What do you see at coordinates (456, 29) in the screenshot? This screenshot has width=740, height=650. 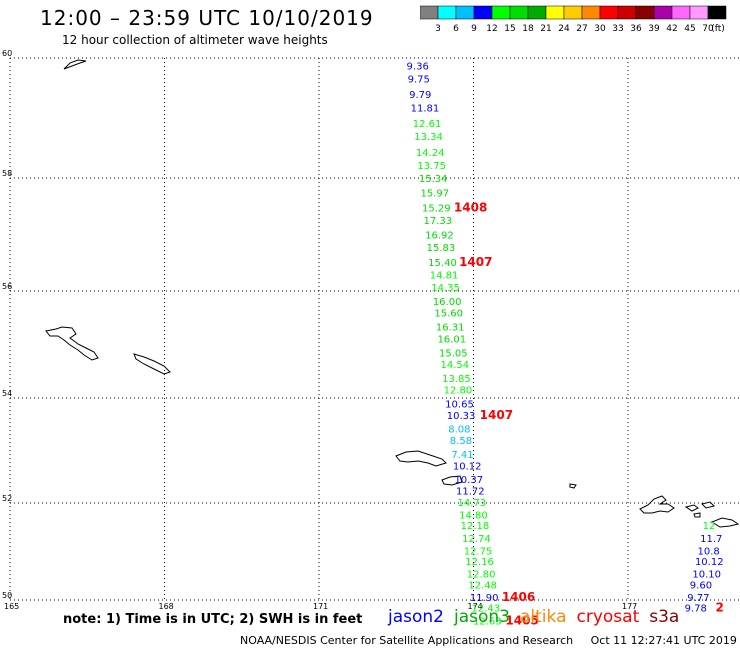 I see `colorbar-tick-label: 6` at bounding box center [456, 29].